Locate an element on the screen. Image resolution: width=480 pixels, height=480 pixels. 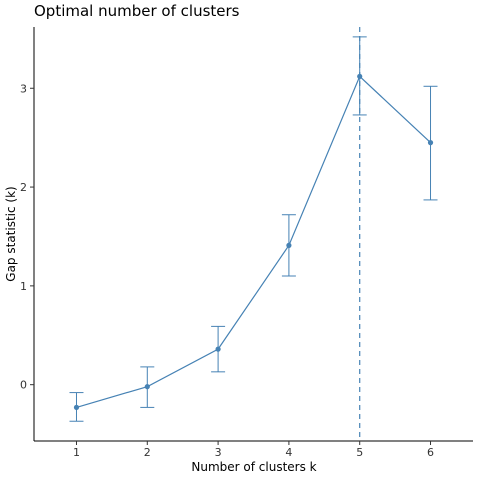
y-tick-label: 2 is located at coordinates (23, 187).